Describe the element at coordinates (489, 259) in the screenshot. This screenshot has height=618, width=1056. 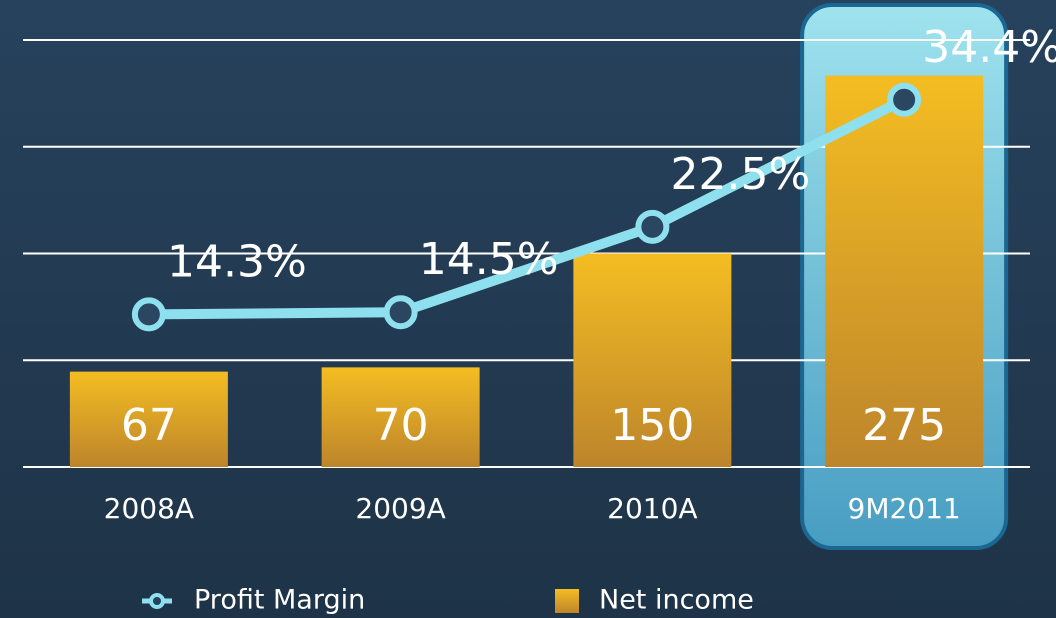
I see `line-value-label: 14.5%` at that location.